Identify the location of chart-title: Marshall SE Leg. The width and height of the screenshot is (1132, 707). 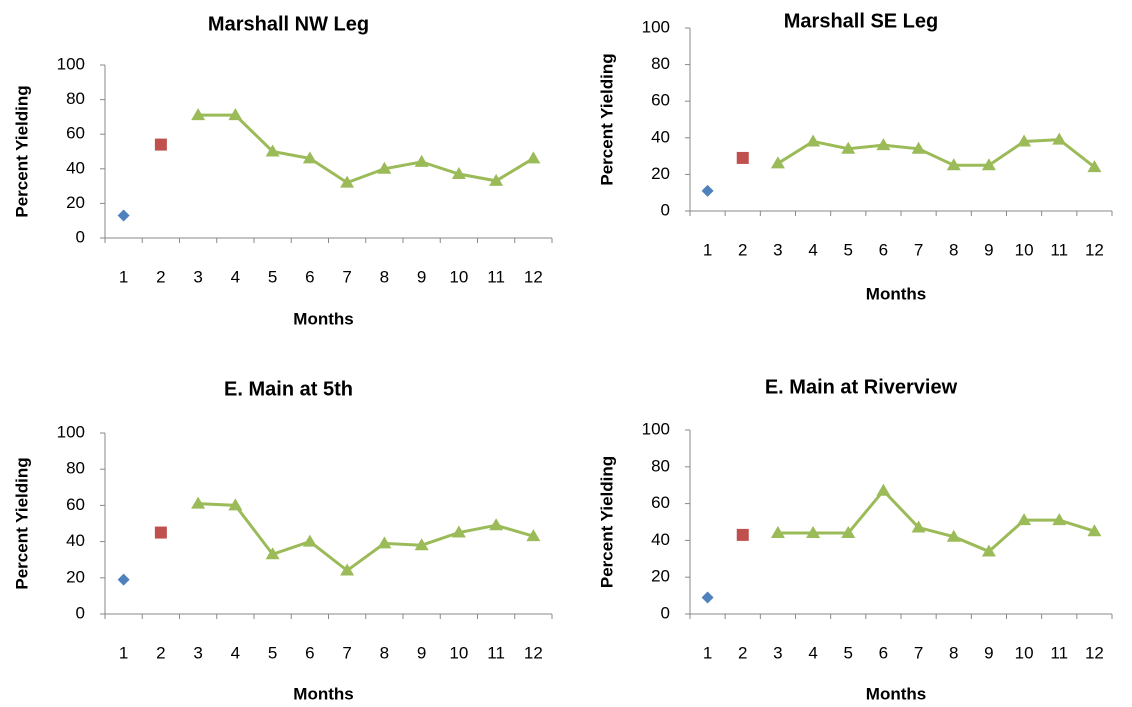
(861, 21).